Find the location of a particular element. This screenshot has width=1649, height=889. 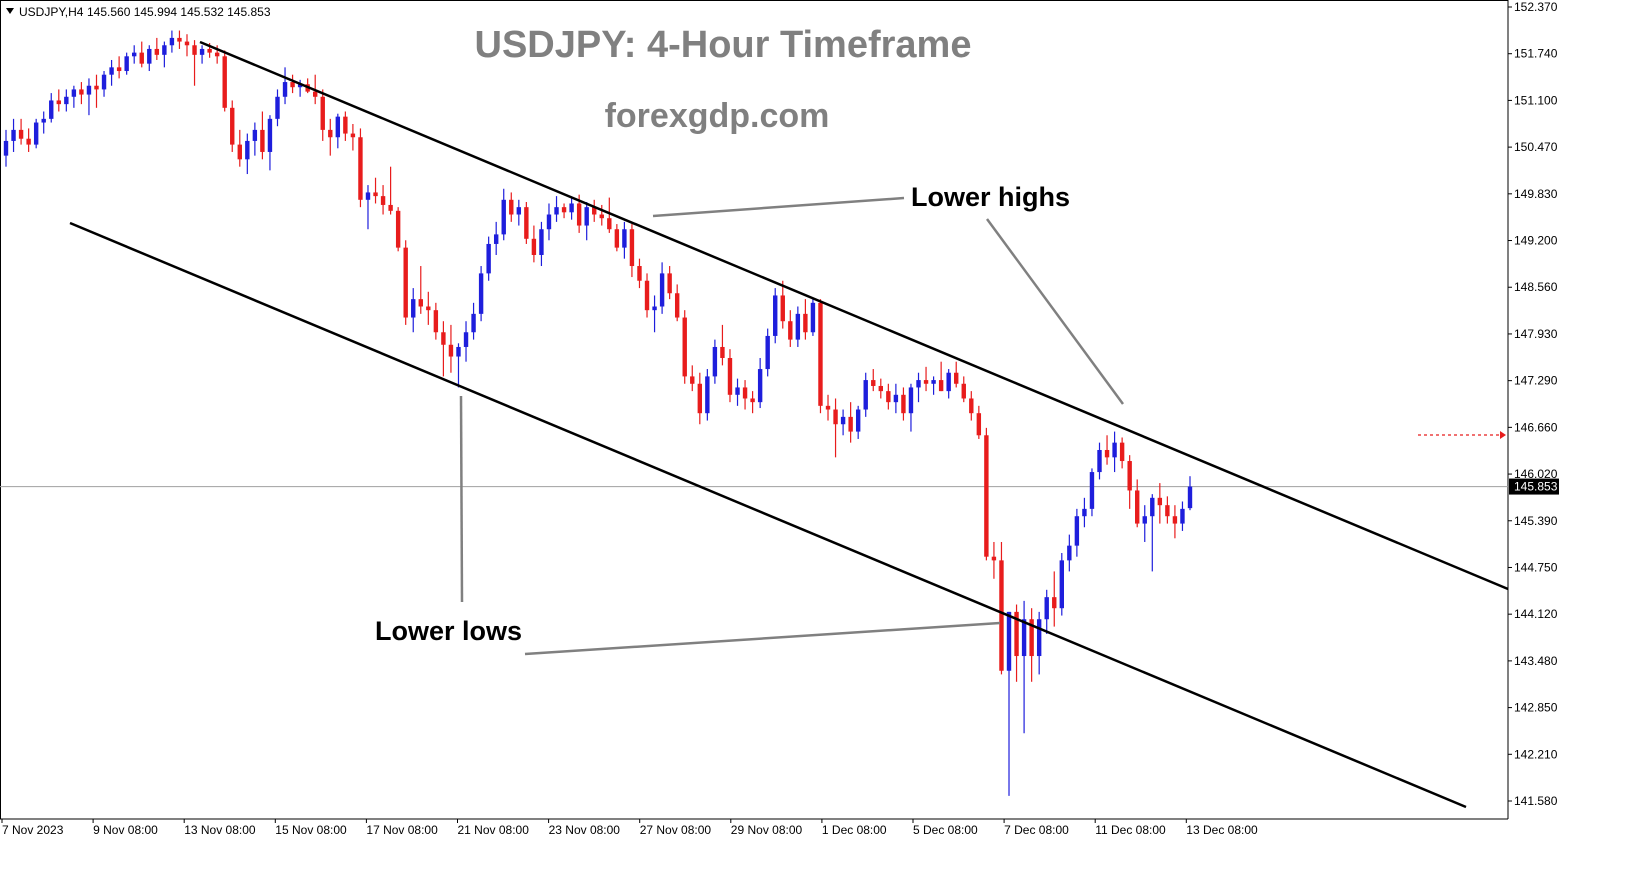

symbol-label: USDJPY,H4 is located at coordinates (51, 12).